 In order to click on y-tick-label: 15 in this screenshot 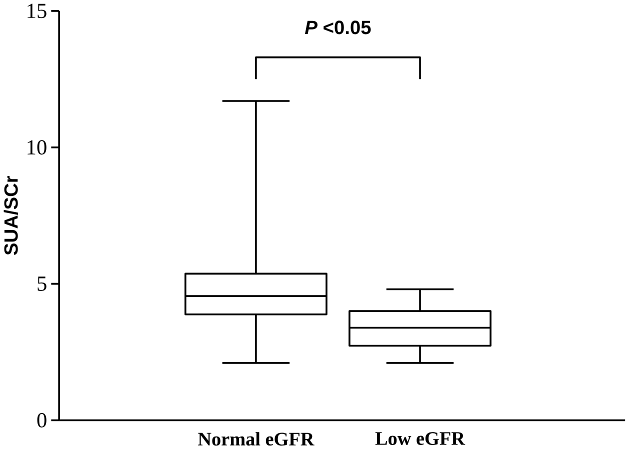, I will do `click(37, 11)`.